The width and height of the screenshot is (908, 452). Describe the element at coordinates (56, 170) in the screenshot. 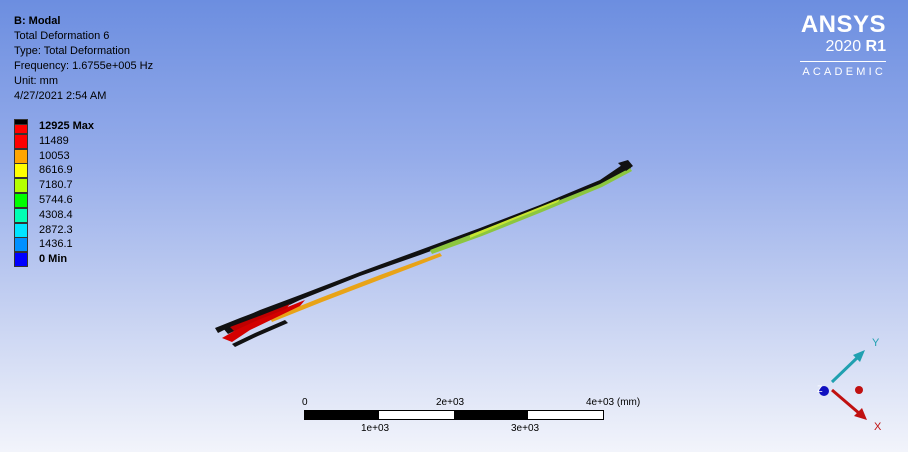

I see `legend-label: 8616.9` at that location.